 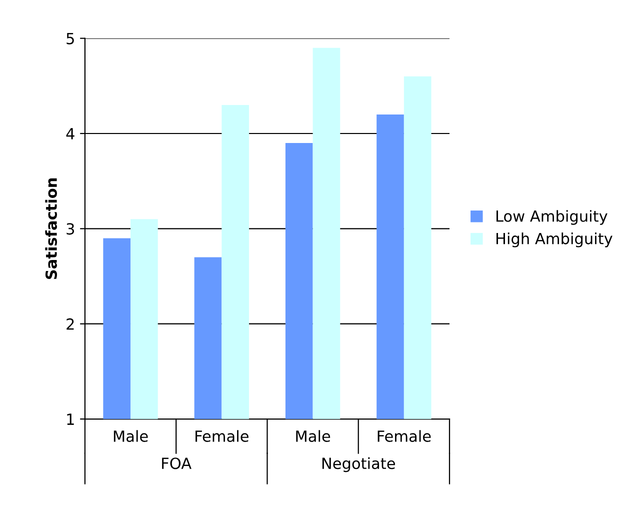 What do you see at coordinates (177, 464) in the screenshot?
I see `text: FOA` at bounding box center [177, 464].